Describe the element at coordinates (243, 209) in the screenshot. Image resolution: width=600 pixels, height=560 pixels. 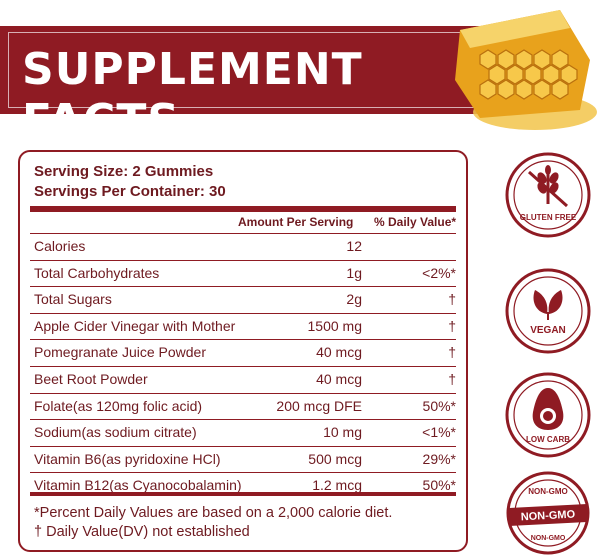
I see `divider-thick` at that location.